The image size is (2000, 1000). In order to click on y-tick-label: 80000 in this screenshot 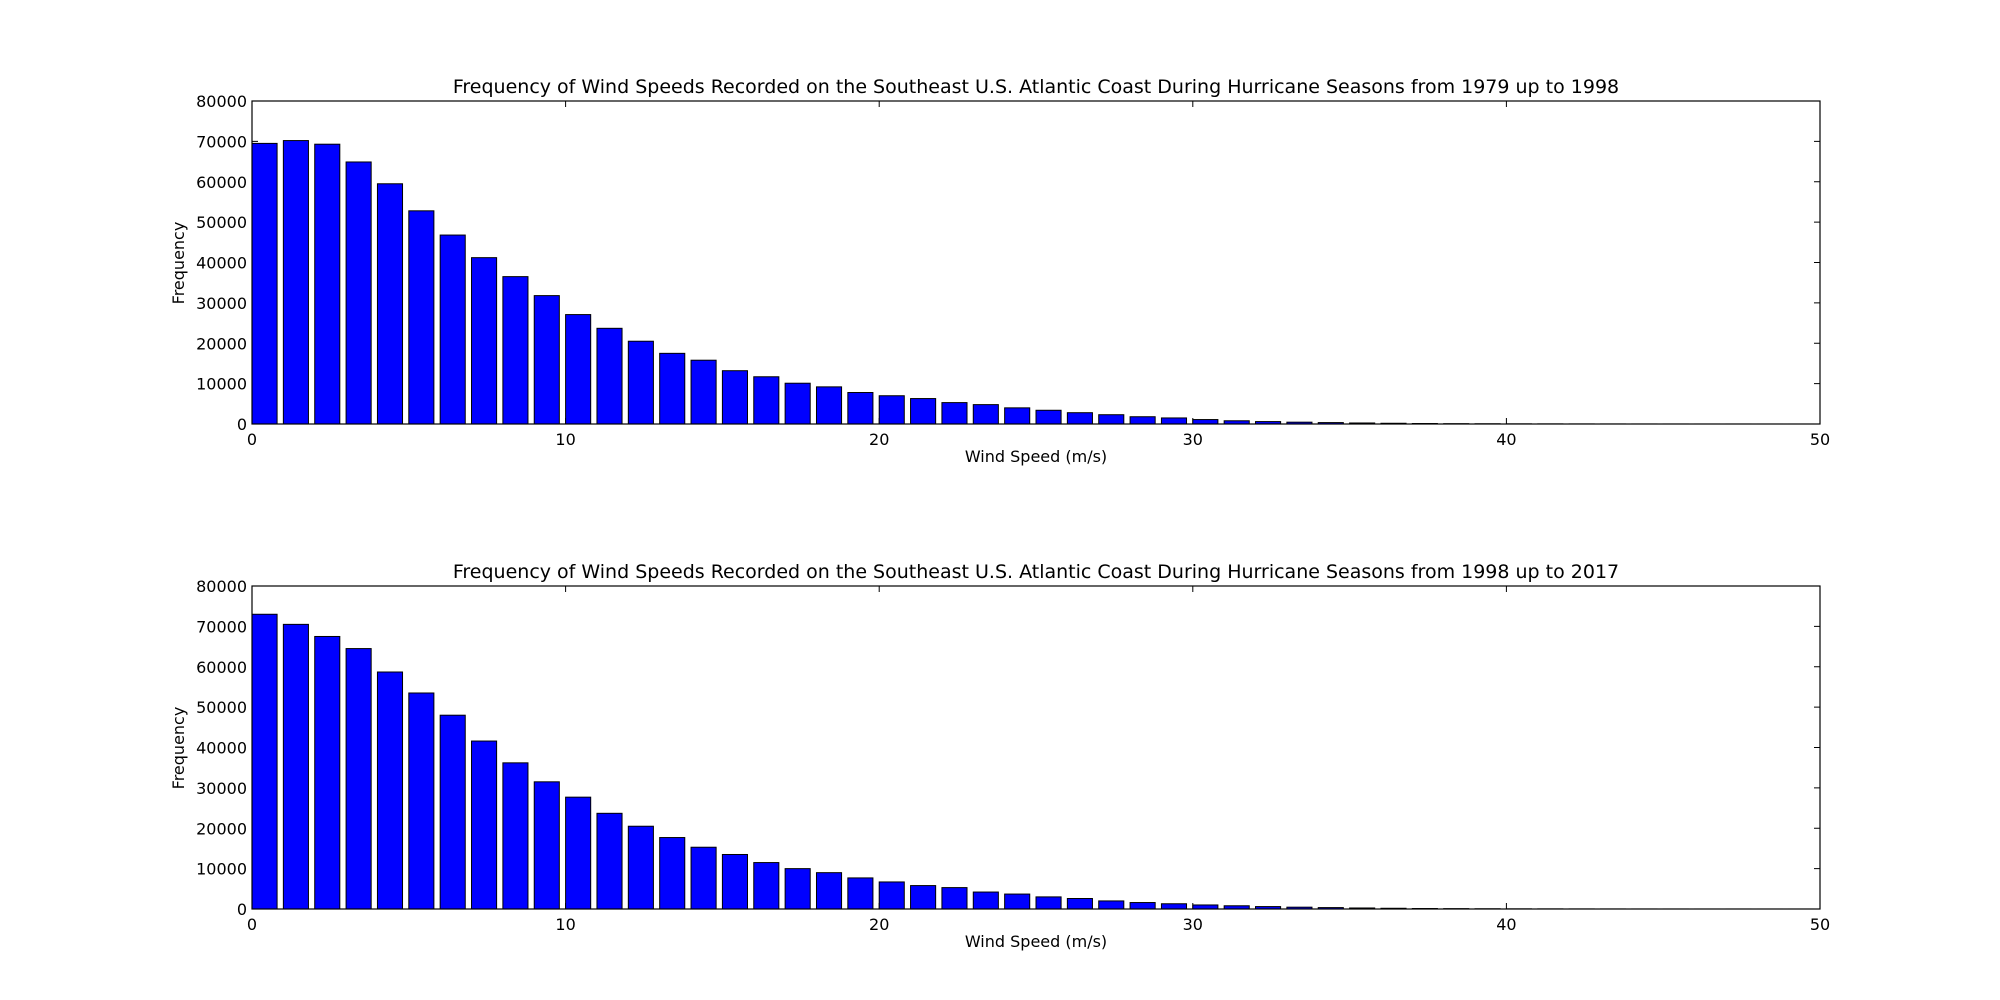, I will do `click(221, 101)`.